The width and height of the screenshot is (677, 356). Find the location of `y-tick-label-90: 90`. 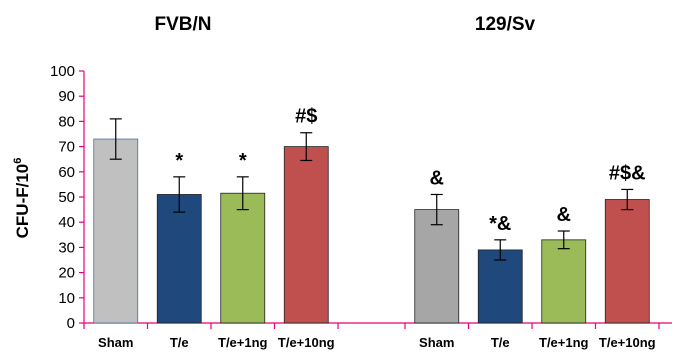

y-tick-label-90: 90 is located at coordinates (66, 96).